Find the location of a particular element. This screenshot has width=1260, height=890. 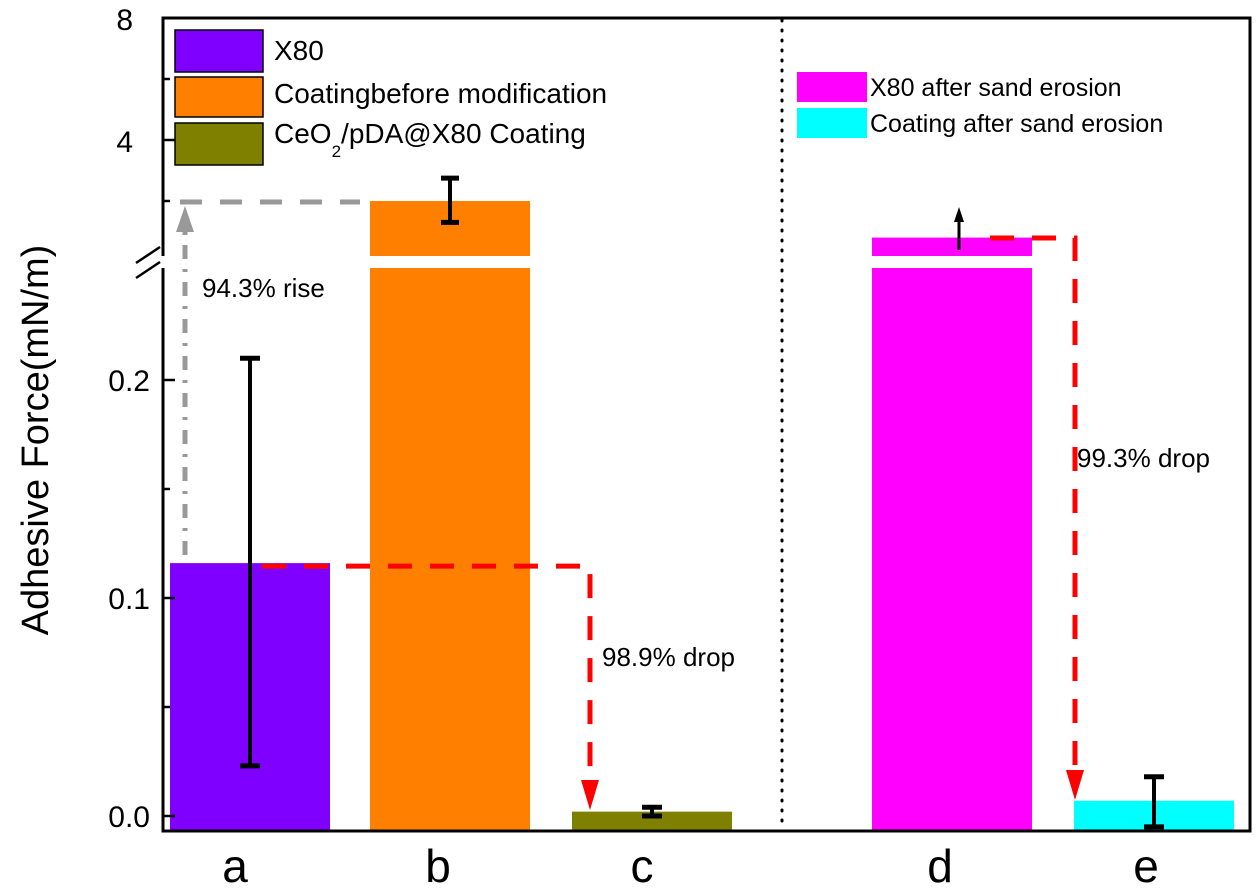

y-tick-label: 0.0 is located at coordinates (129, 817).